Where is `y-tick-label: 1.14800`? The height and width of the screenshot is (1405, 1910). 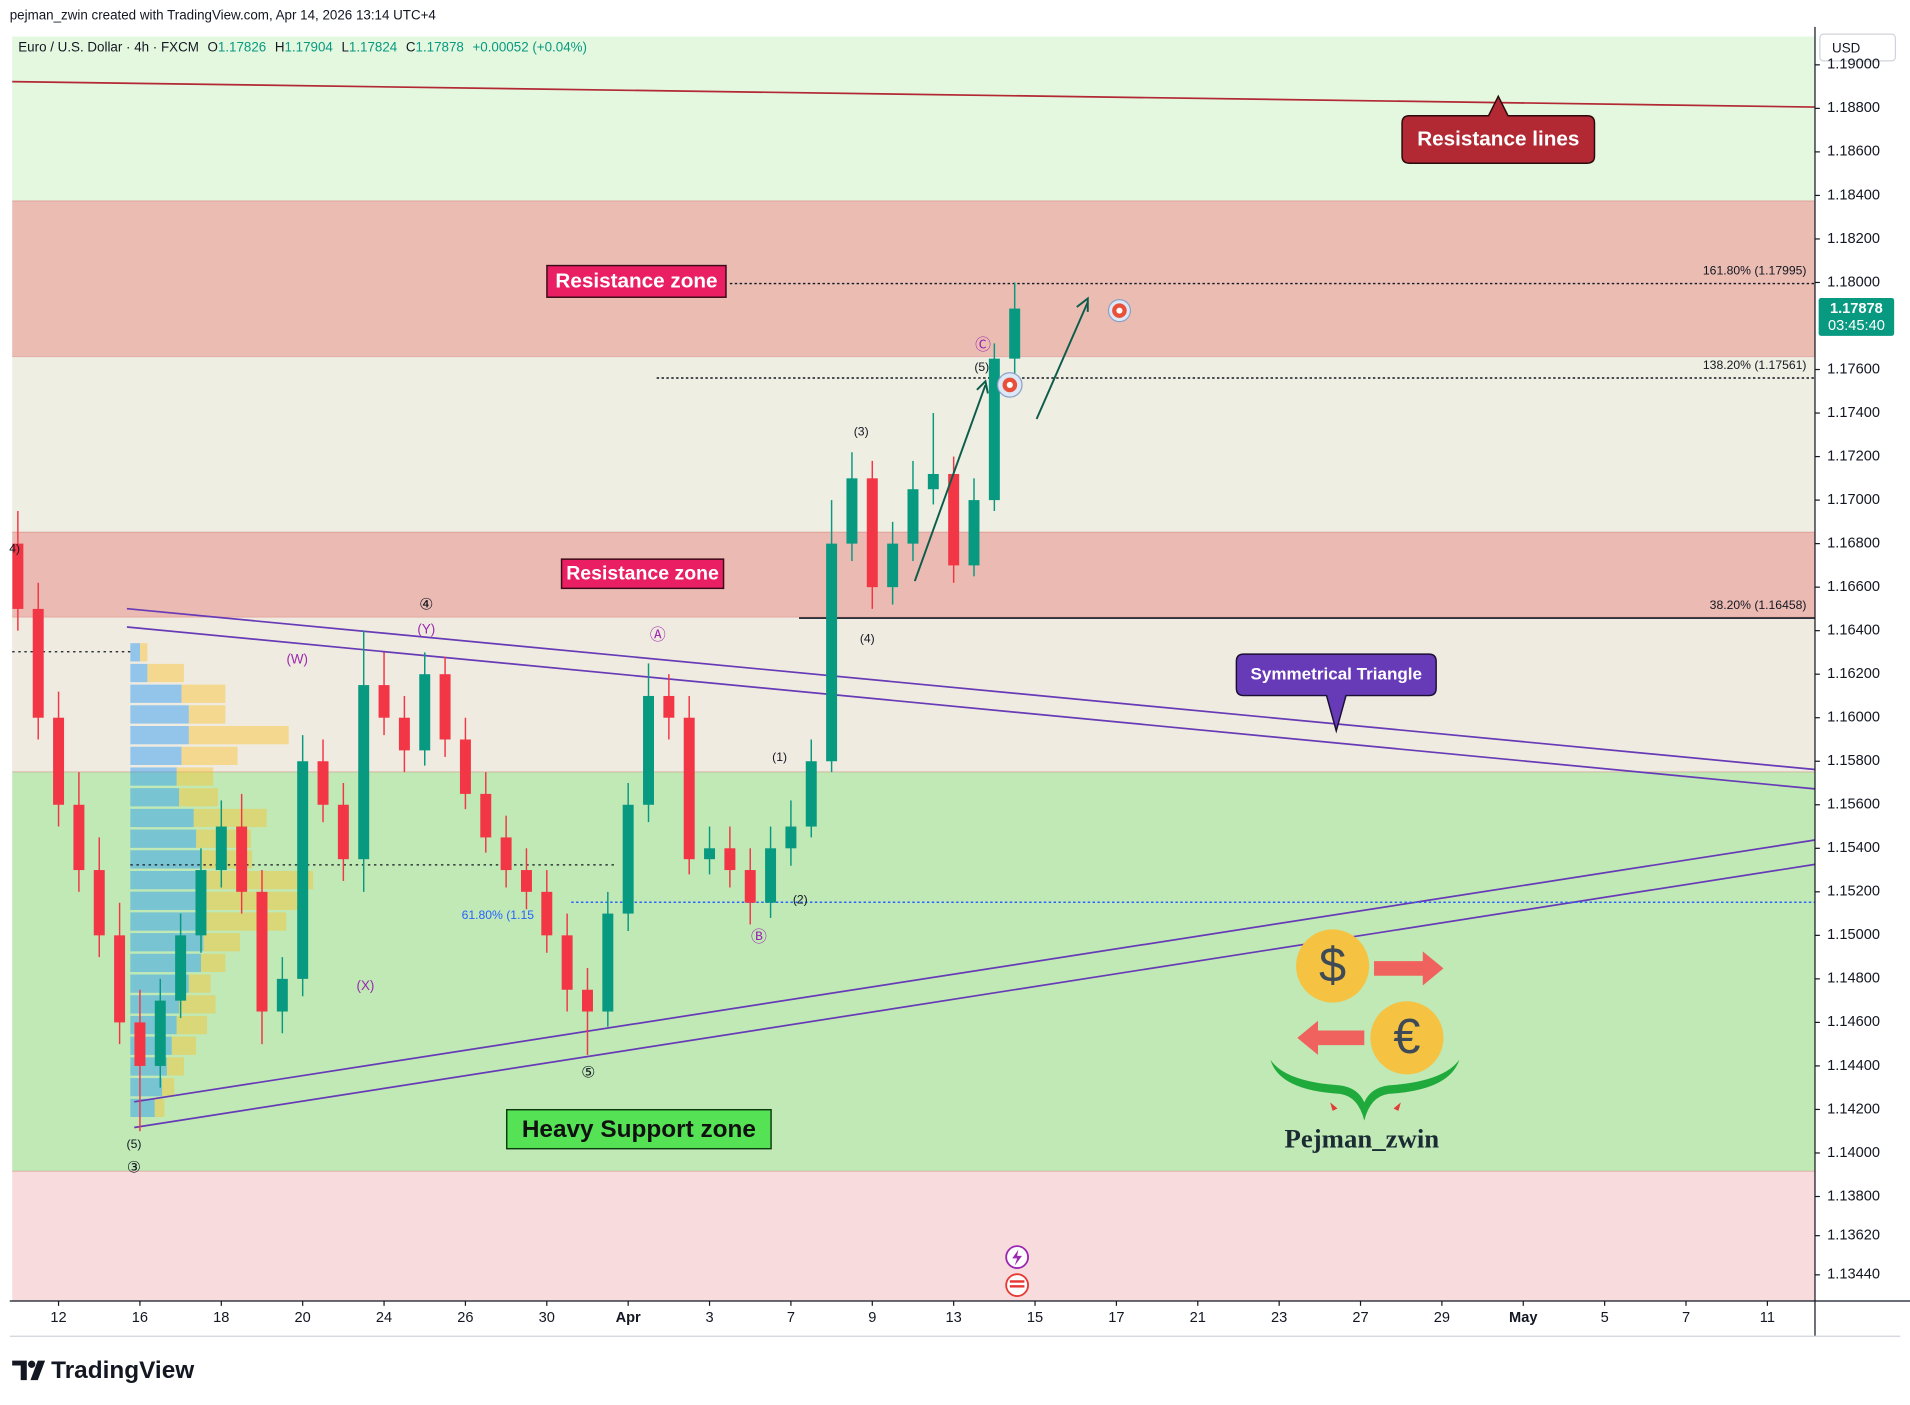
y-tick-label: 1.14800 is located at coordinates (1853, 979).